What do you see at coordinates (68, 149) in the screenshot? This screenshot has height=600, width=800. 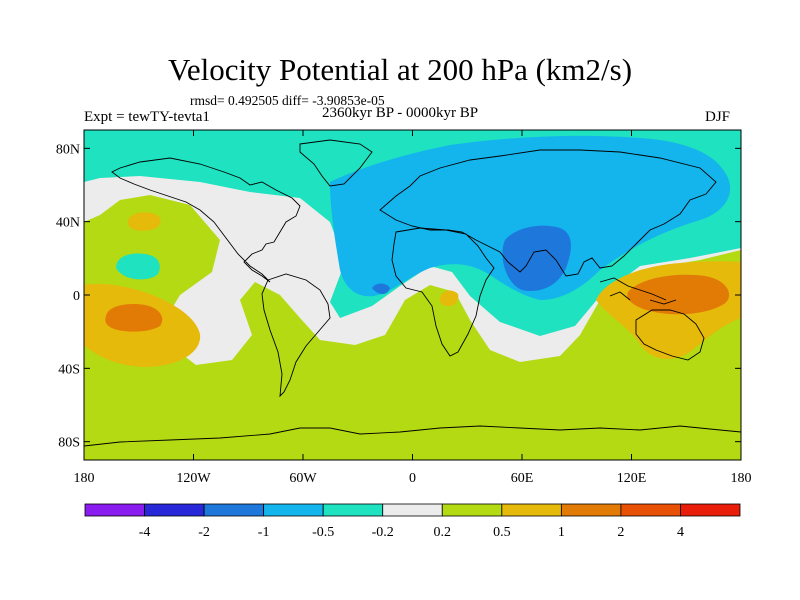 I see `y-tick-label: 80N` at bounding box center [68, 149].